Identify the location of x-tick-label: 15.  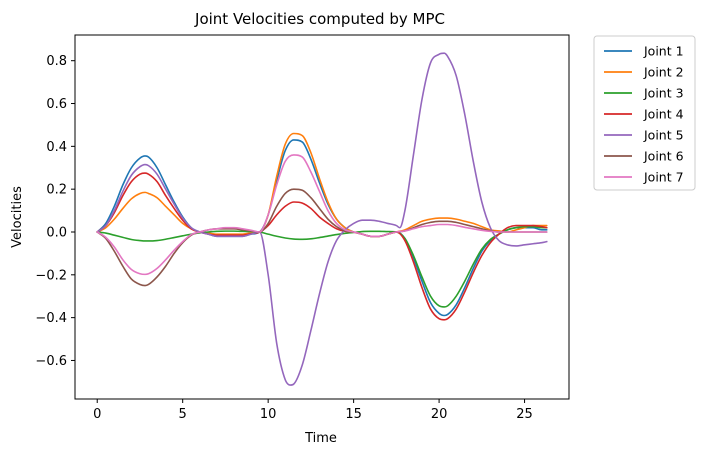
(353, 414).